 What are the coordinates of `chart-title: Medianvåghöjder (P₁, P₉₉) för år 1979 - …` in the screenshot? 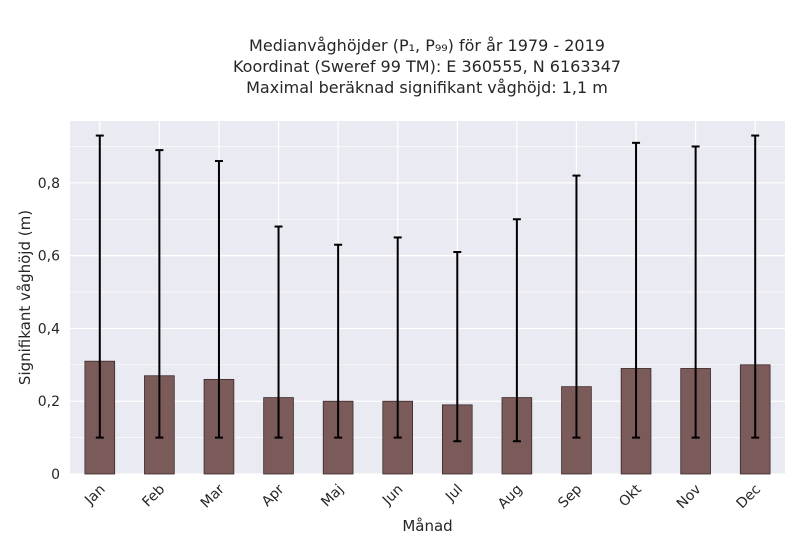 It's located at (427, 66).